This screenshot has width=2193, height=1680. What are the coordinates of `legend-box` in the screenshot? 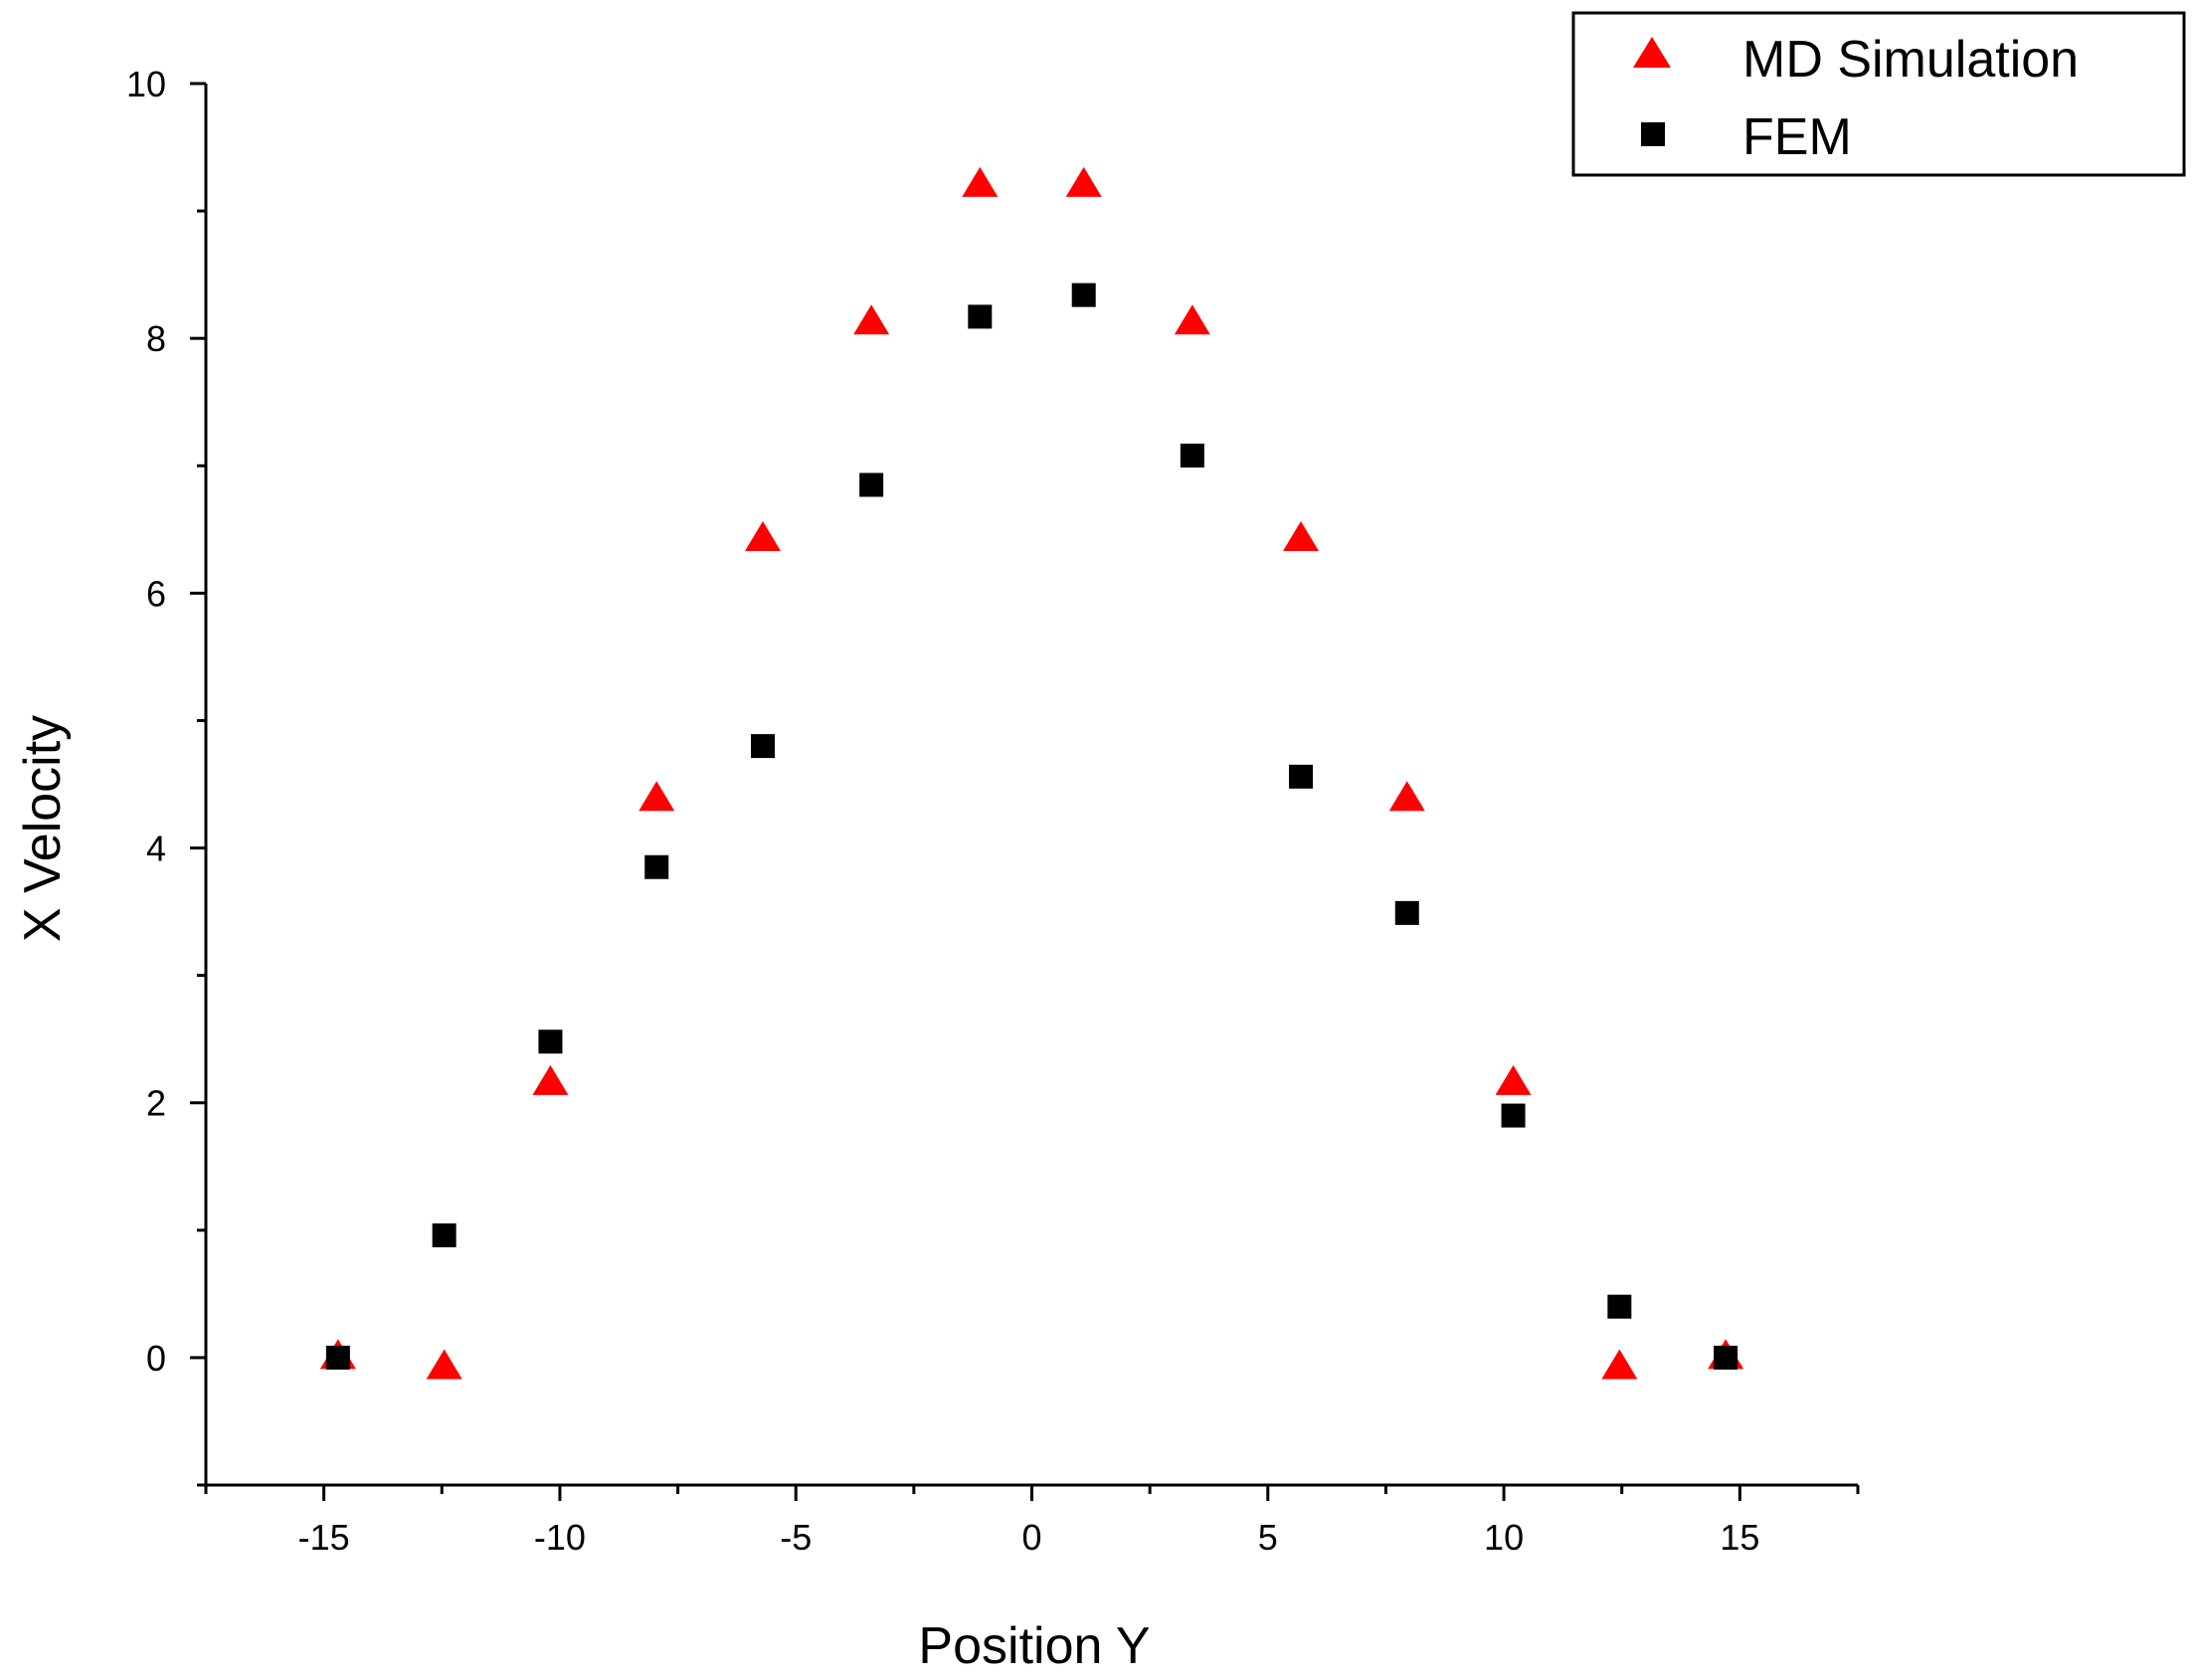 It's located at (1878, 94).